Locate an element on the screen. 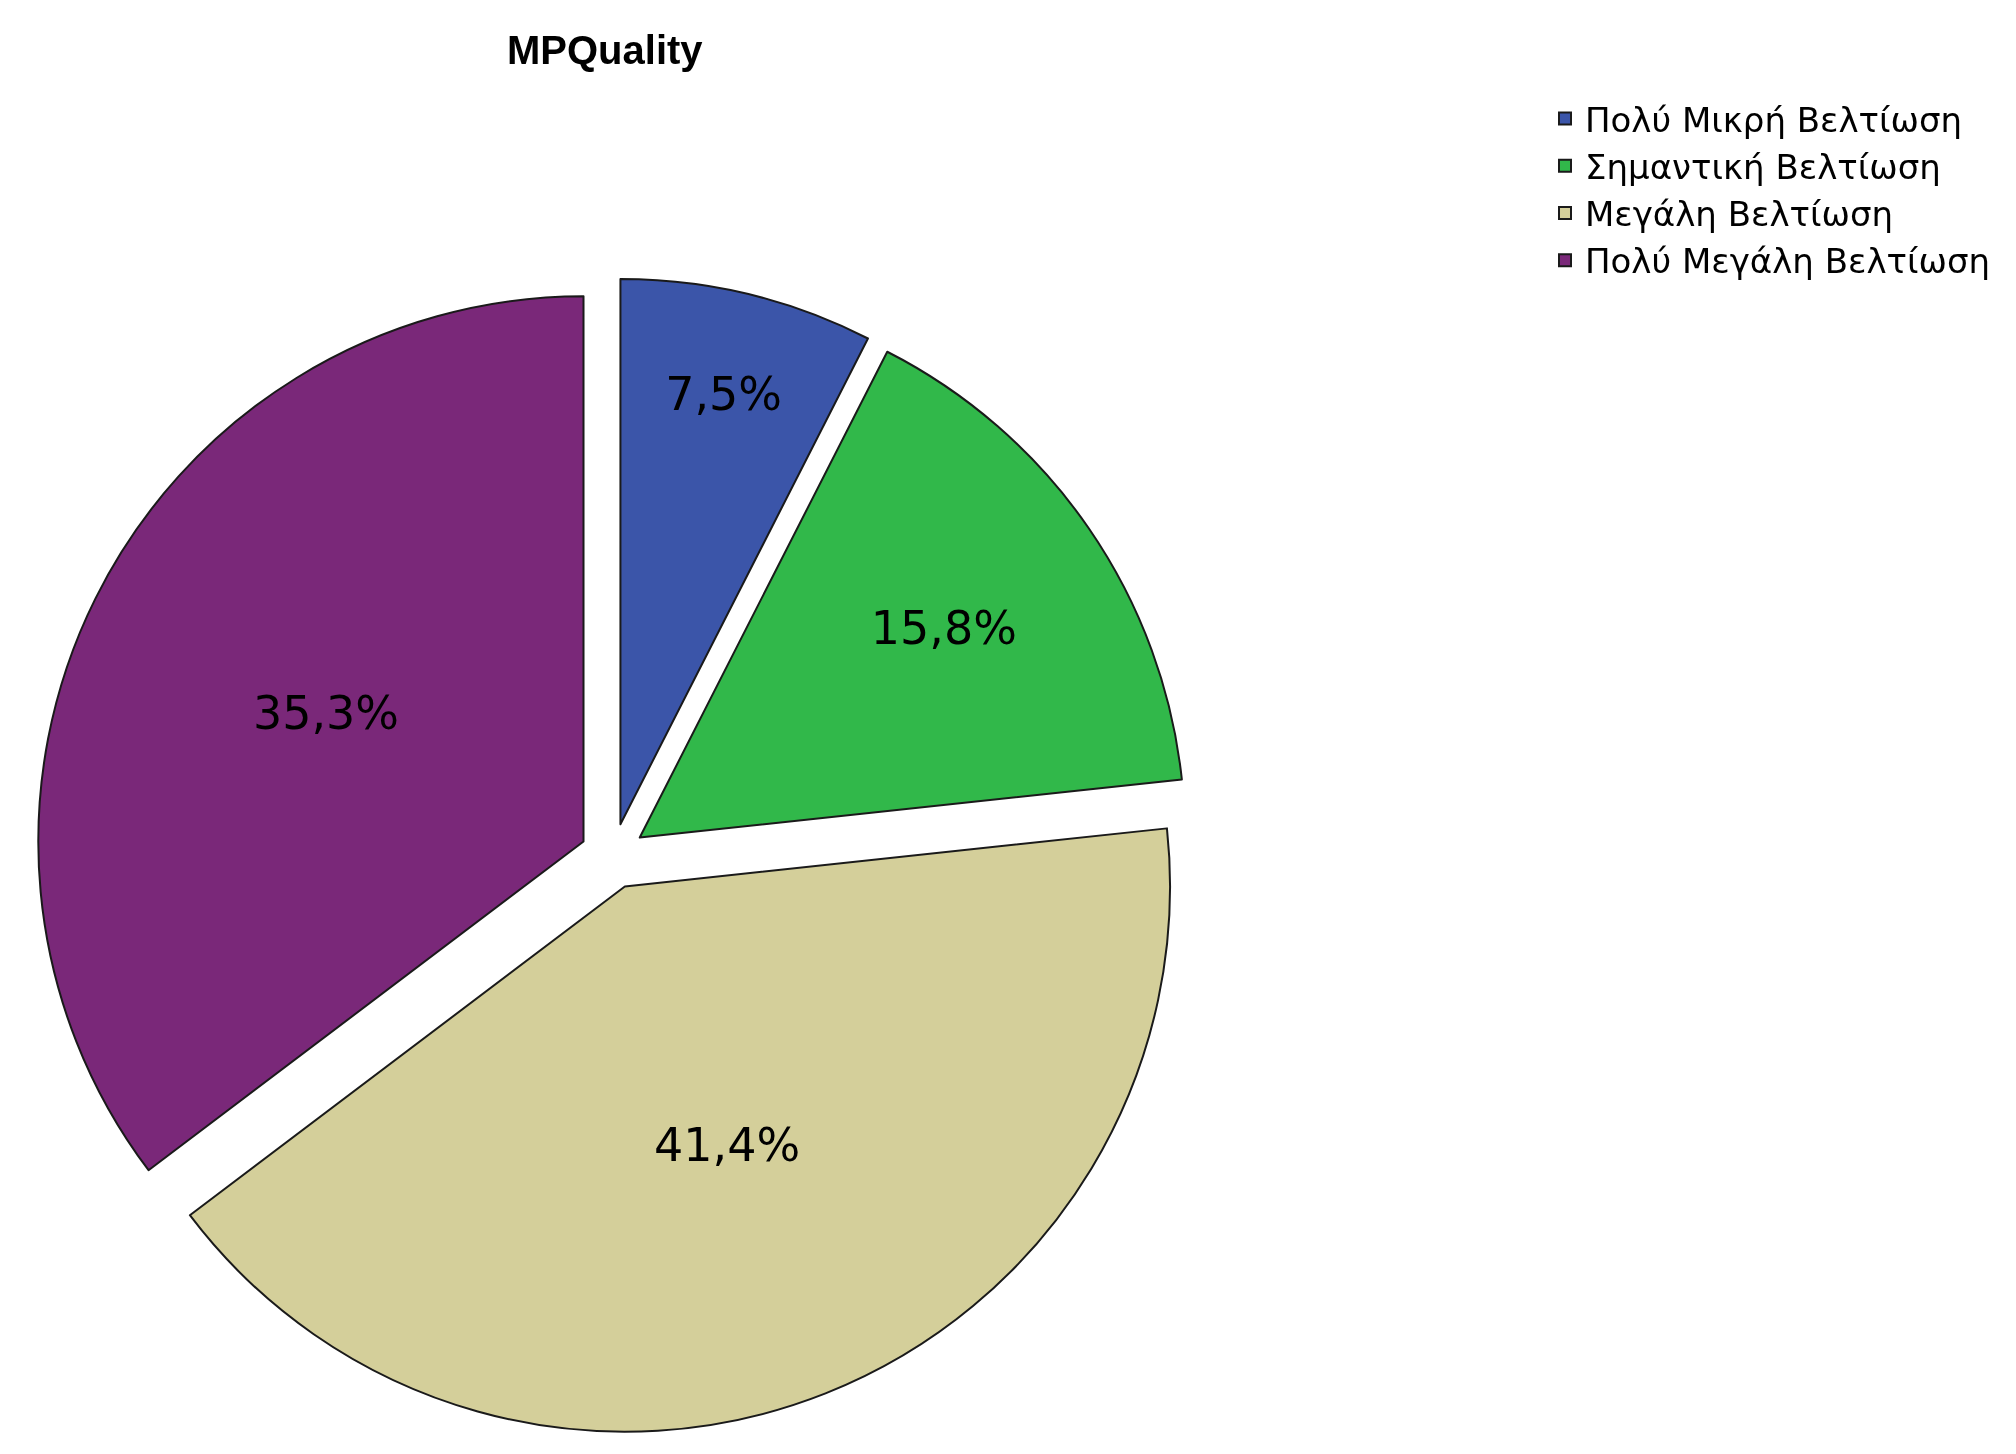 This screenshot has width=2016, height=1454. chart-title: MPQuality is located at coordinates (605, 50).